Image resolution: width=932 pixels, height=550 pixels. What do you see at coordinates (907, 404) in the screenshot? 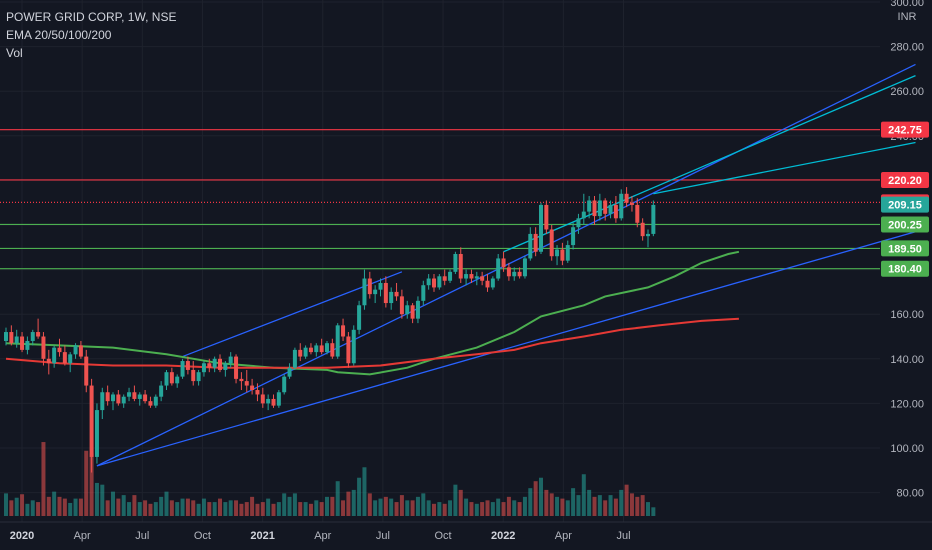
I see `y-tick-label: 120.00` at bounding box center [907, 404].